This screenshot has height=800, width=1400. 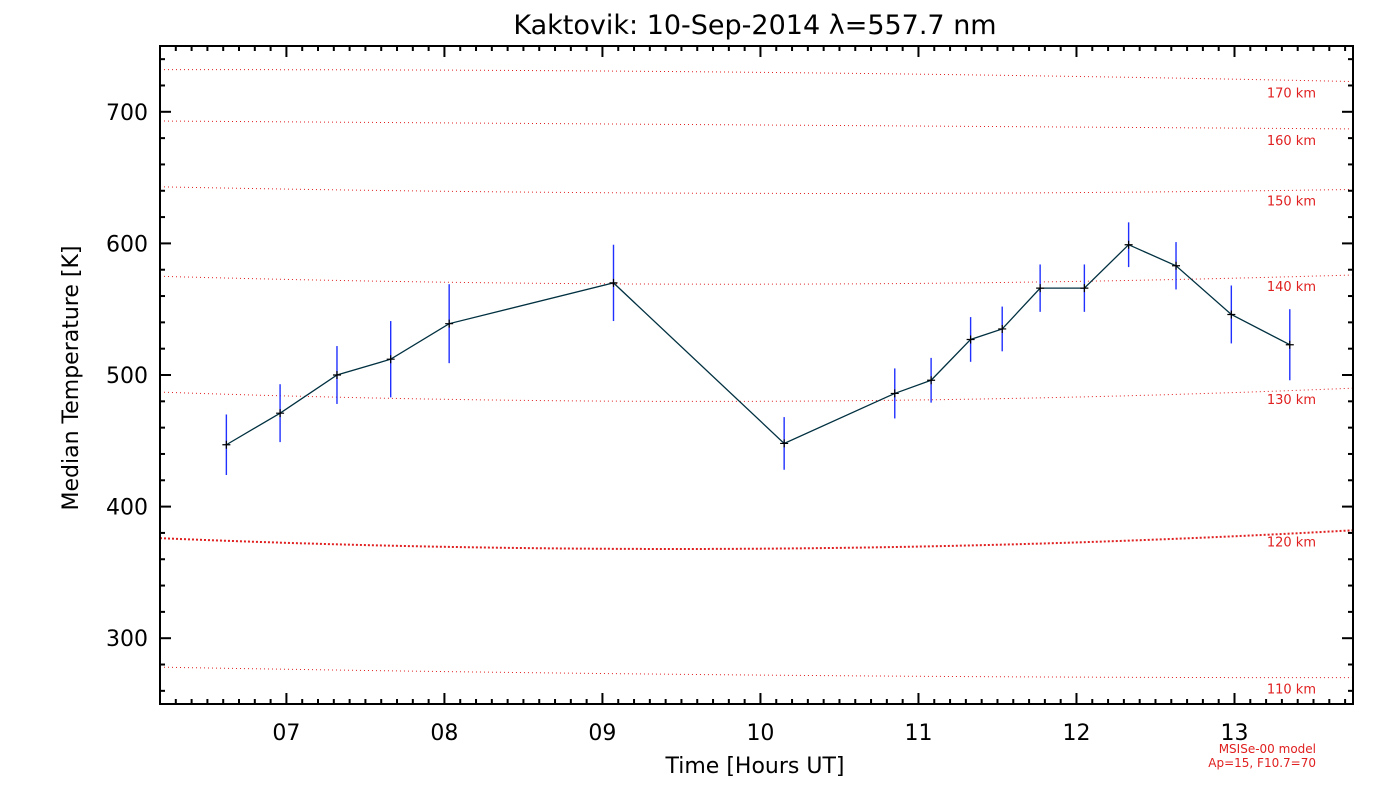 I want to click on altitude-label-150-km: 150 km, so click(x=1291, y=201).